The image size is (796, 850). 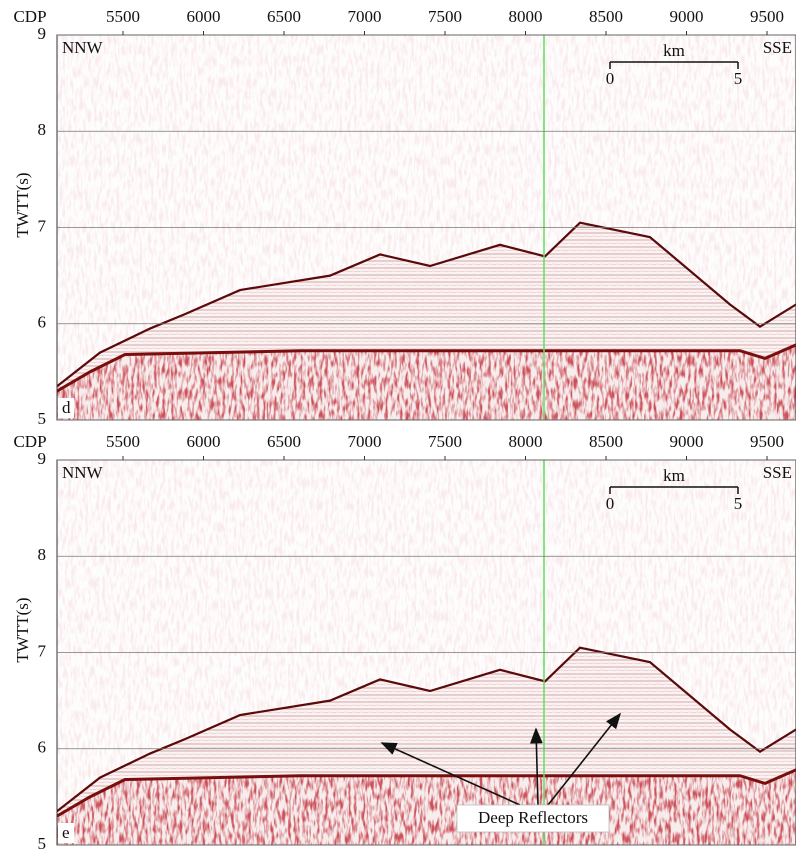 I want to click on panel-letter: e, so click(x=66, y=832).